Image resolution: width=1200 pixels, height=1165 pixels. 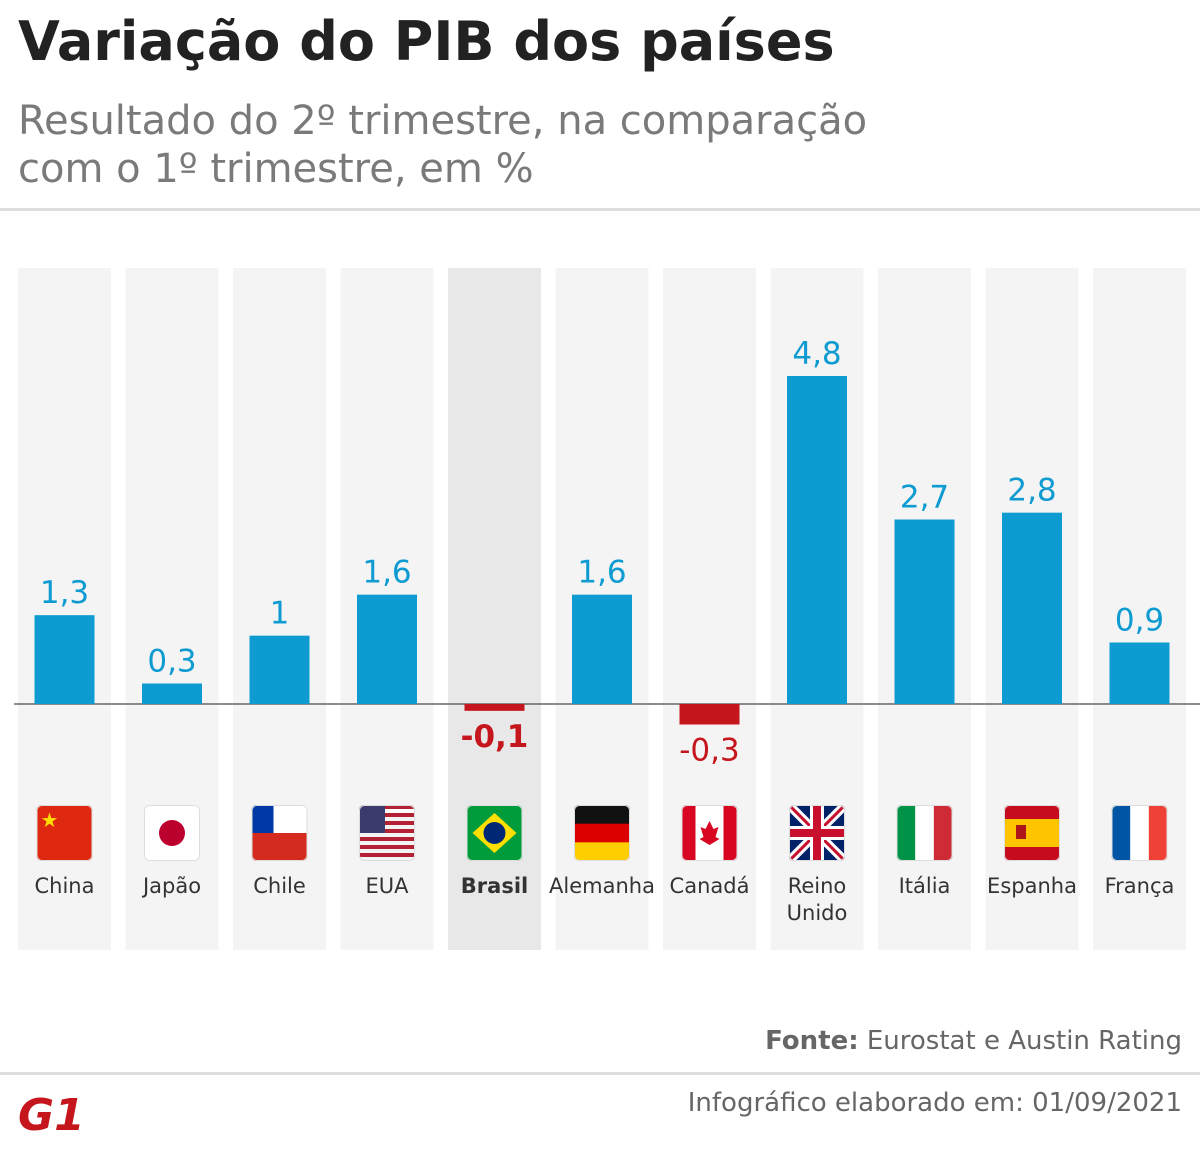 I want to click on logo: G1, so click(x=51, y=1115).